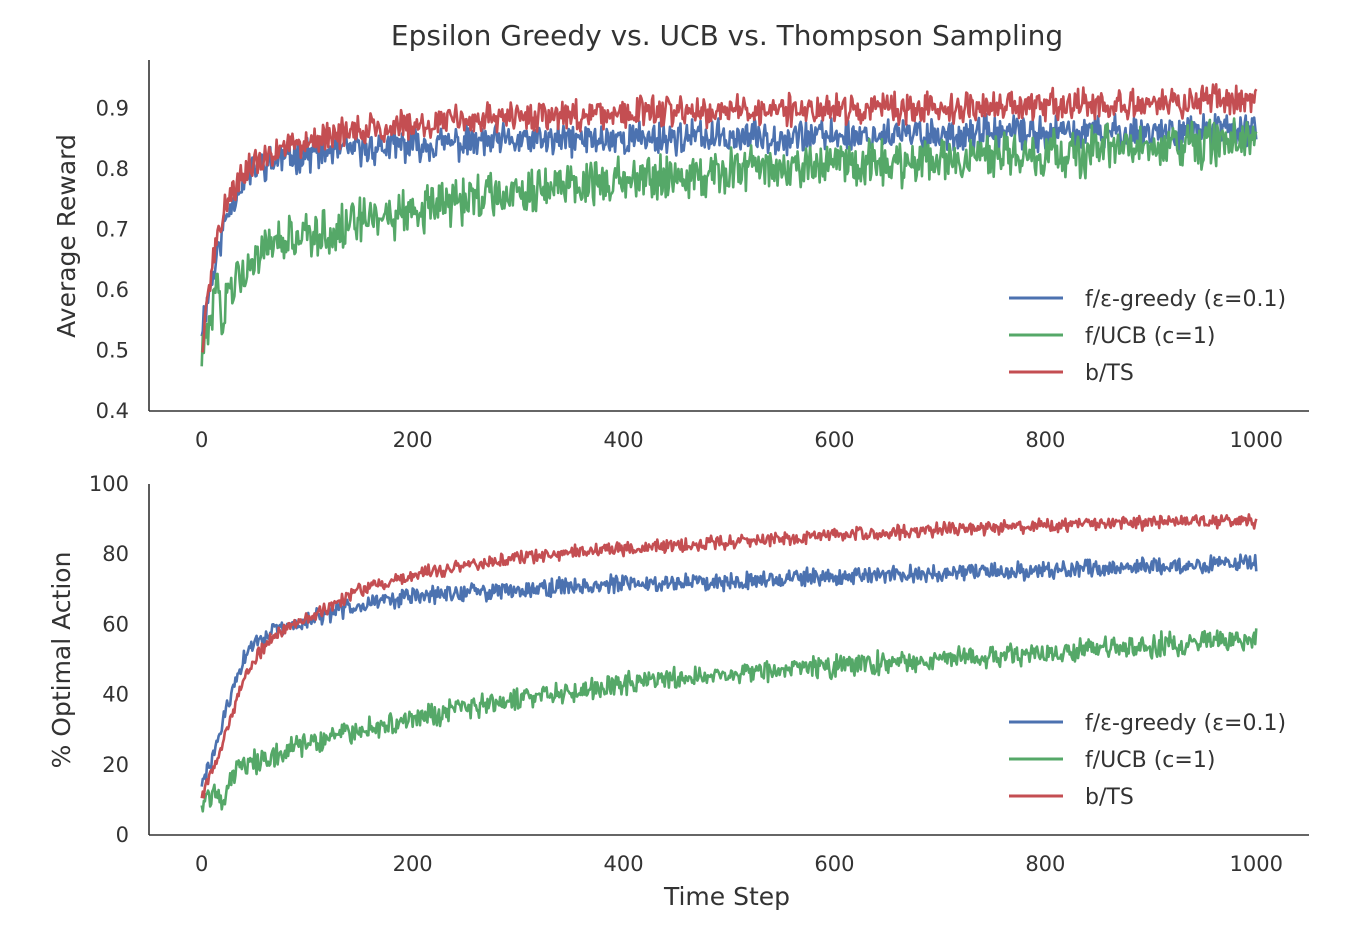  What do you see at coordinates (115, 765) in the screenshot?
I see `y-tick-label: 20` at bounding box center [115, 765].